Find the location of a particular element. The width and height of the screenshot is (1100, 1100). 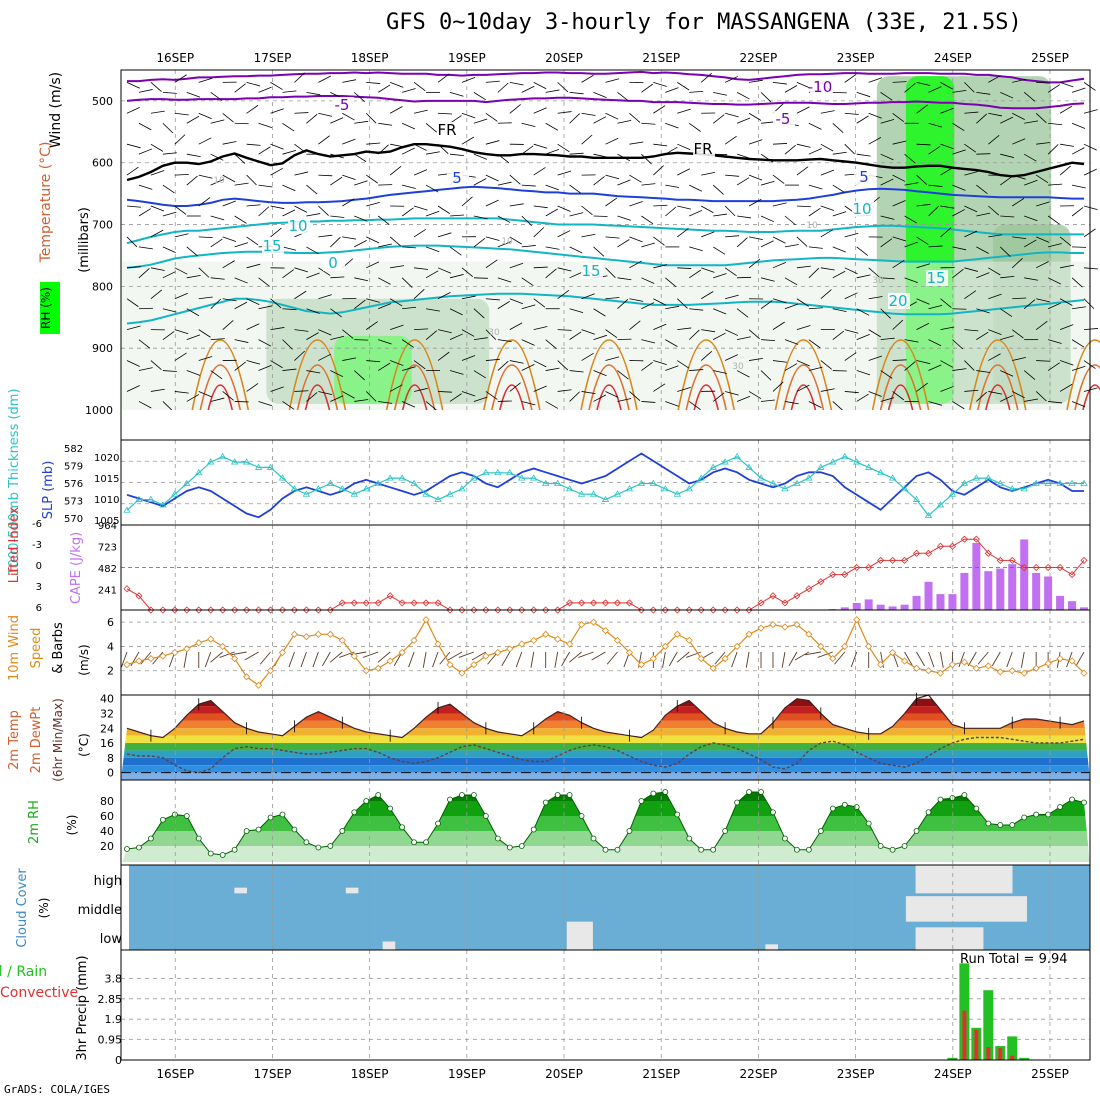

precip-tick: 1.9 is located at coordinates (114, 1019).